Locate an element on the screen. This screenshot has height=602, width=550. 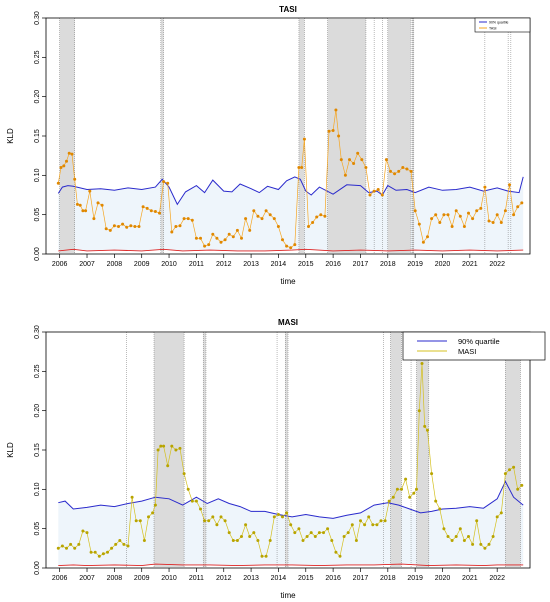
masi-x-tick-label: 2006 is located at coordinates (60, 578).